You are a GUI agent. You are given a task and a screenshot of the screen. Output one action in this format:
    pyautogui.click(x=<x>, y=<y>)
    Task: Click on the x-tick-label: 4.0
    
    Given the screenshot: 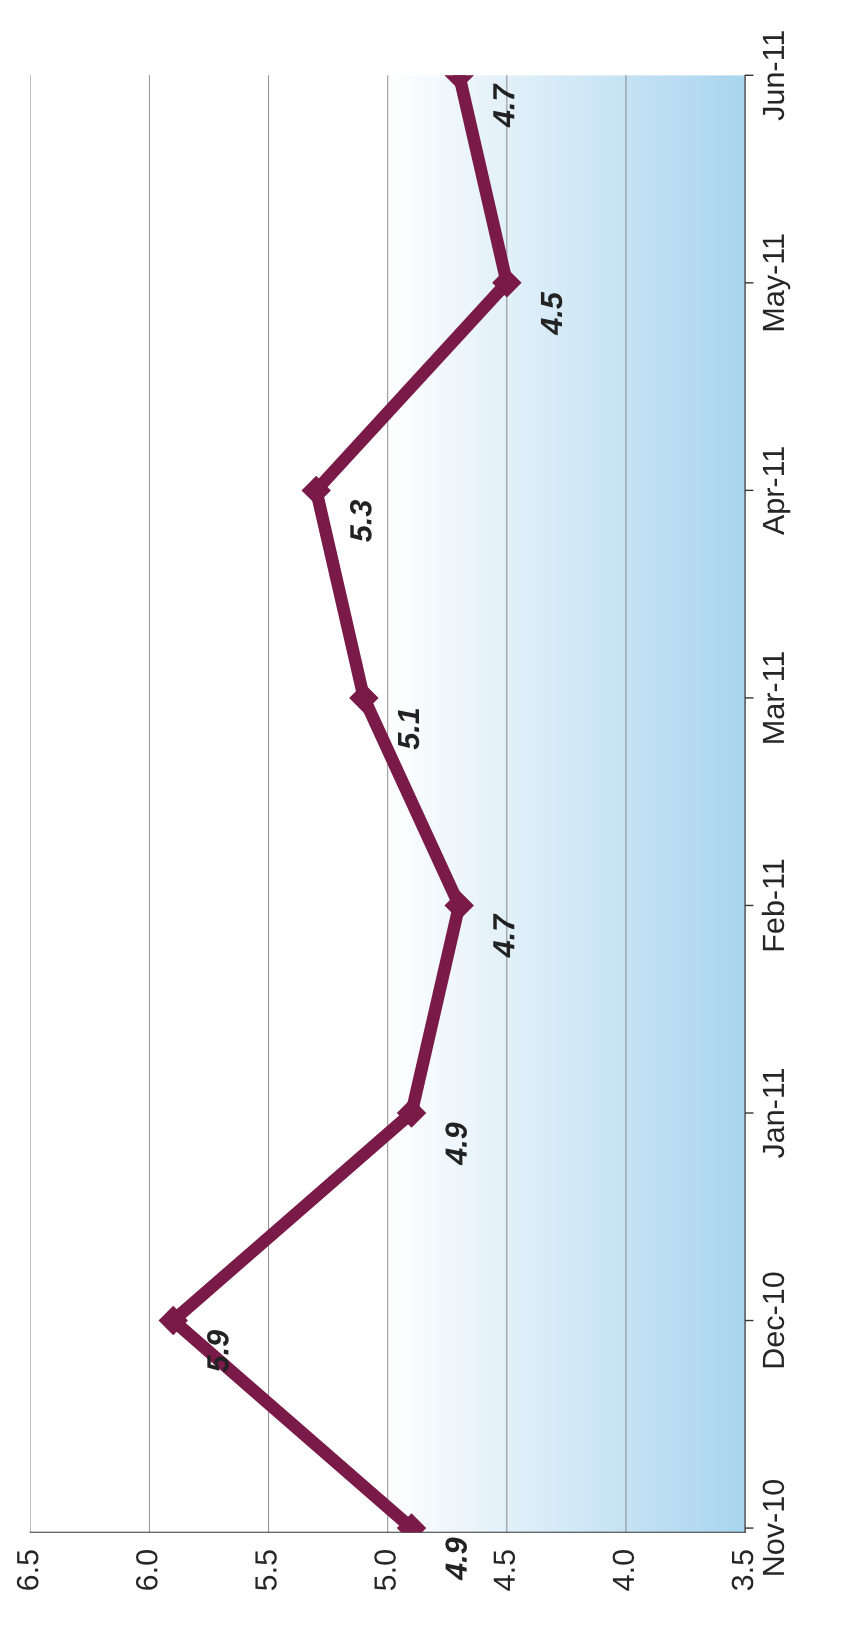 What is the action you would take?
    pyautogui.click(x=623, y=1570)
    